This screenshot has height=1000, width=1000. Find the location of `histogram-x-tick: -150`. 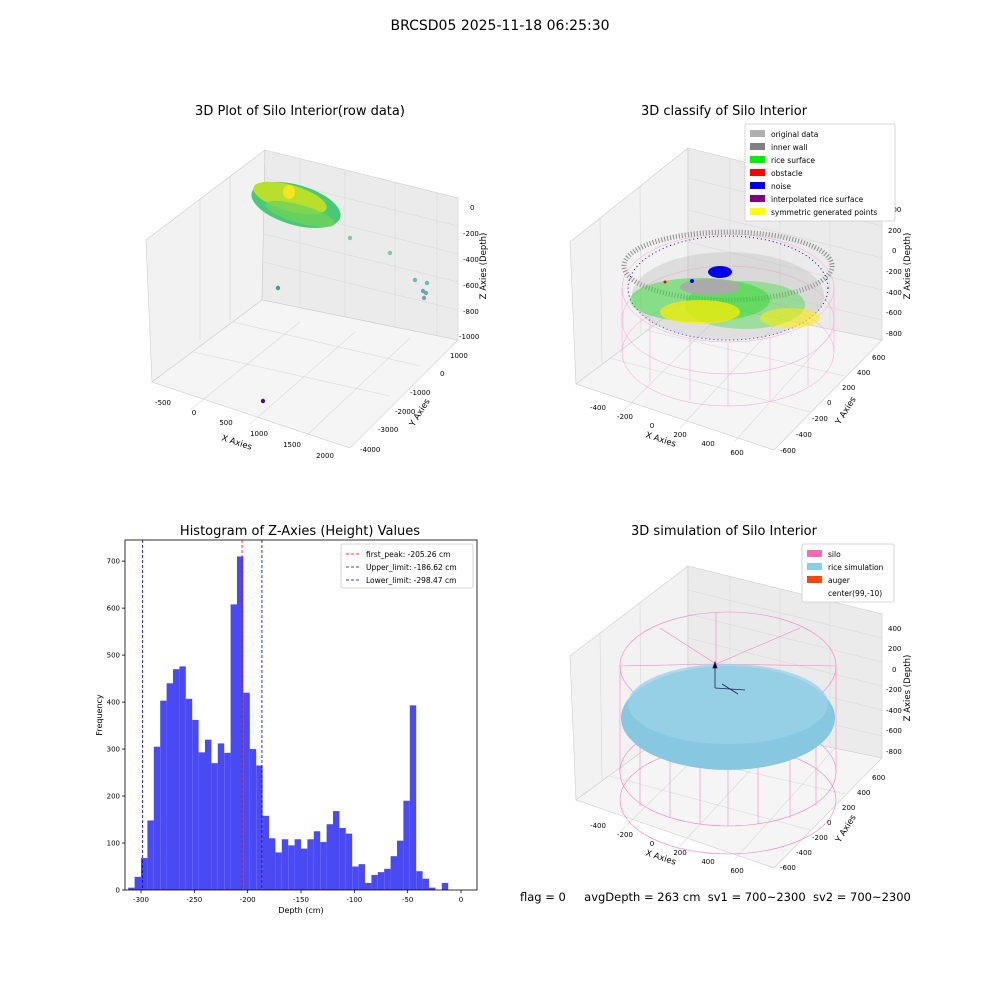

histogram-x-tick: -150 is located at coordinates (301, 900).